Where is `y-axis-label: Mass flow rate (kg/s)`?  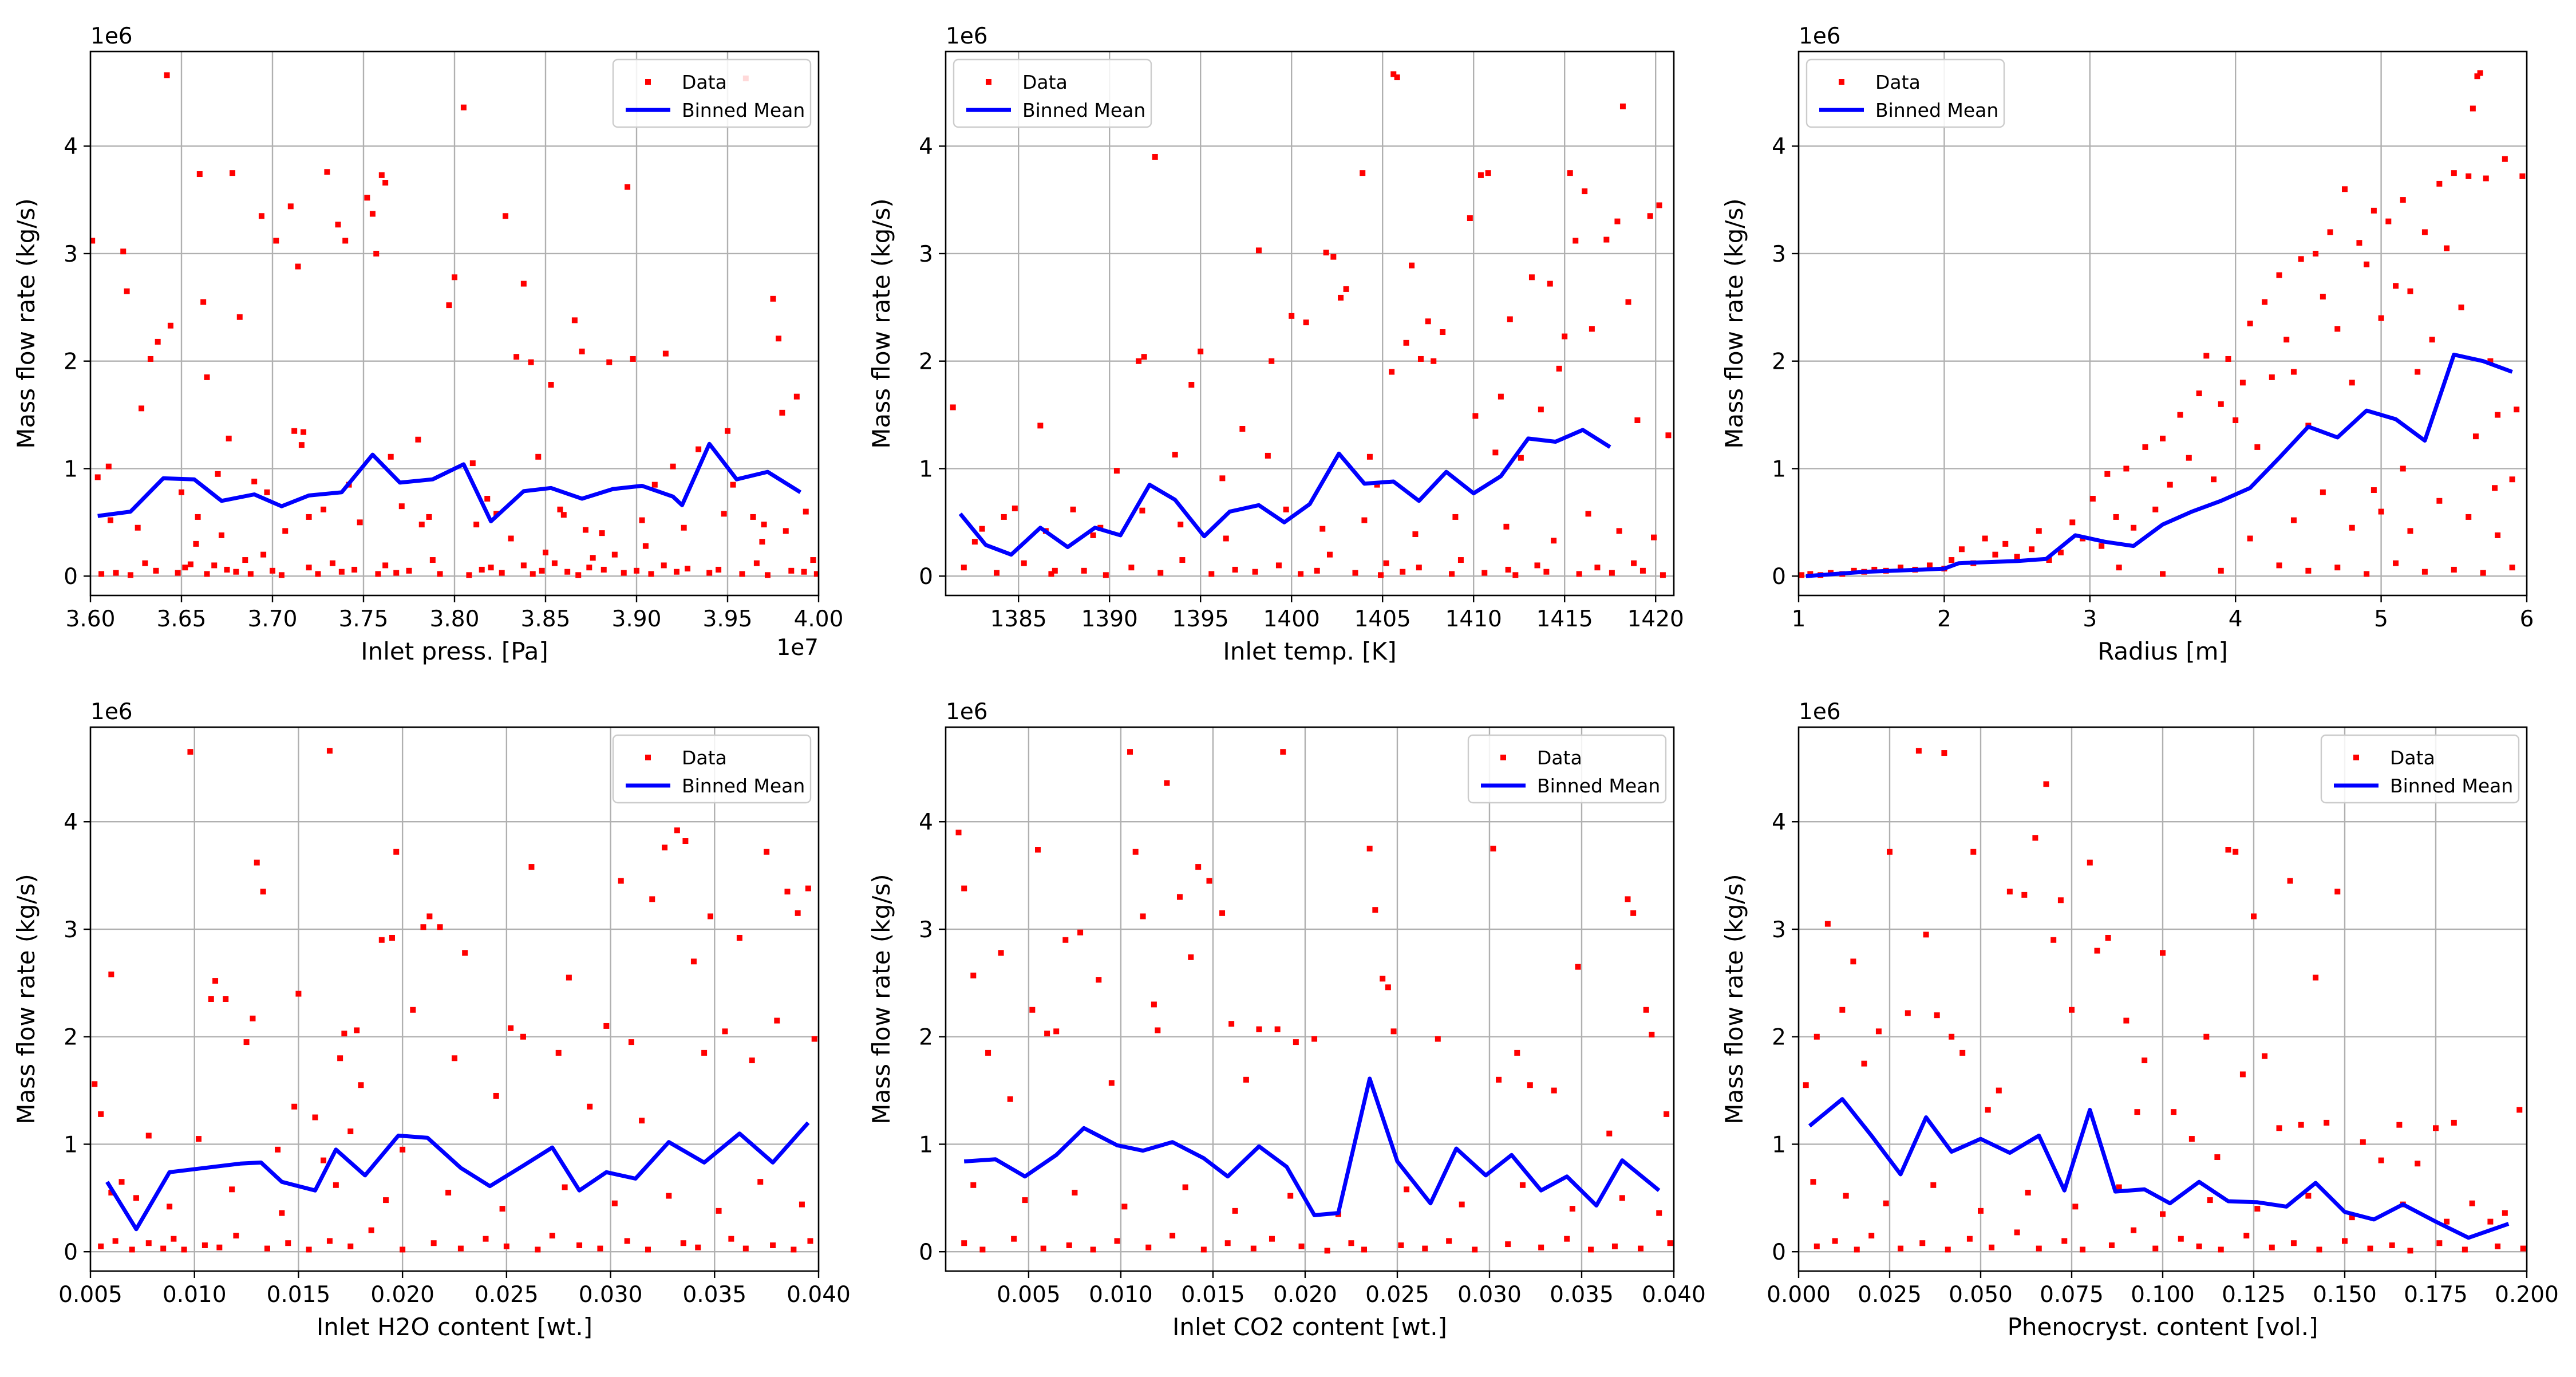 y-axis-label: Mass flow rate (kg/s) is located at coordinates (881, 999).